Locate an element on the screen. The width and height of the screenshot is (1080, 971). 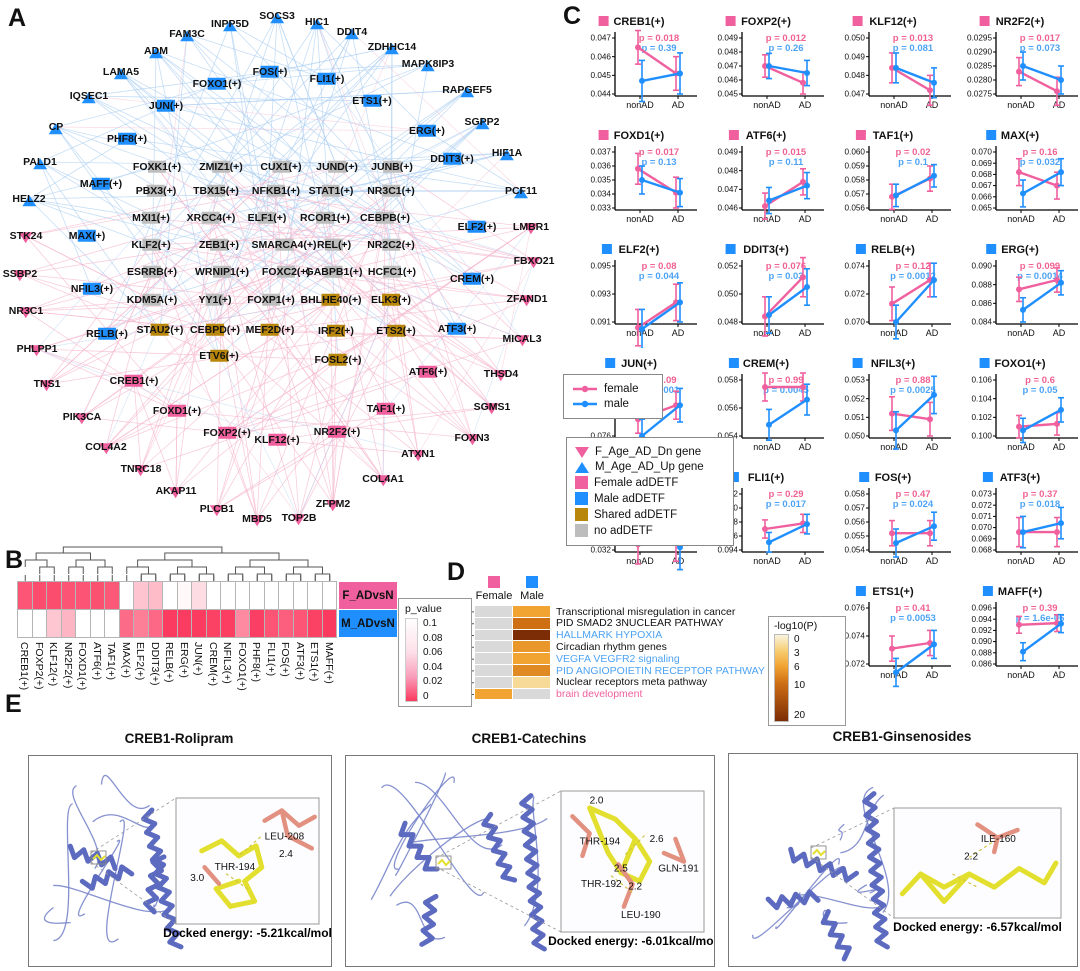
d-legend-title: -log10(P) is located at coordinates (796, 626).